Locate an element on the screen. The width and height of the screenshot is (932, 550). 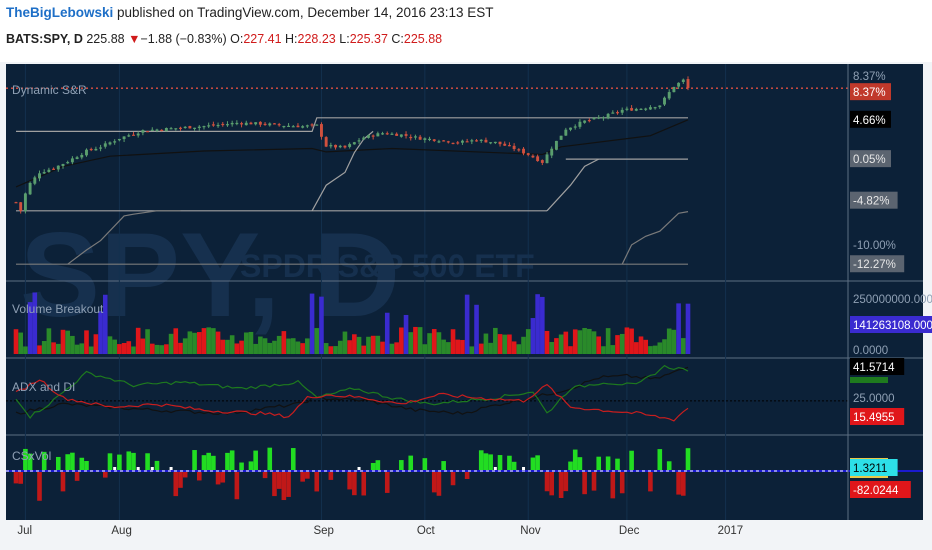
author-link: TheBigLebowski is located at coordinates (60, 12).